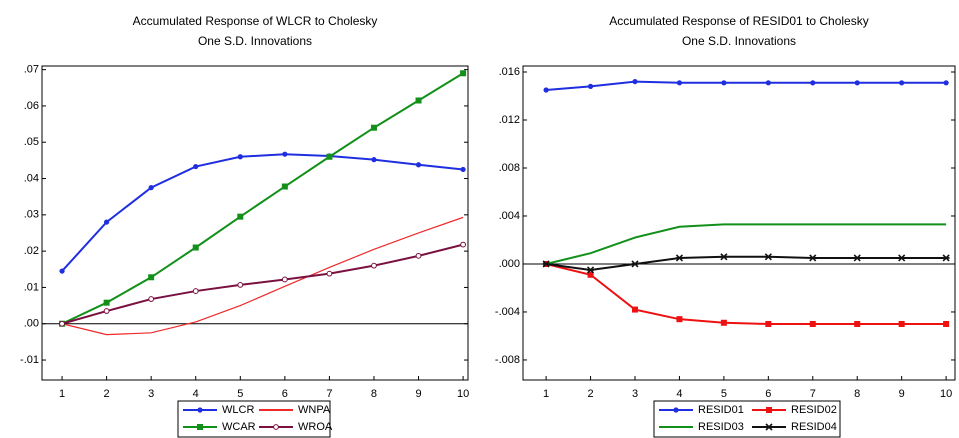  I want to click on legend-label: RESID01, so click(721, 410).